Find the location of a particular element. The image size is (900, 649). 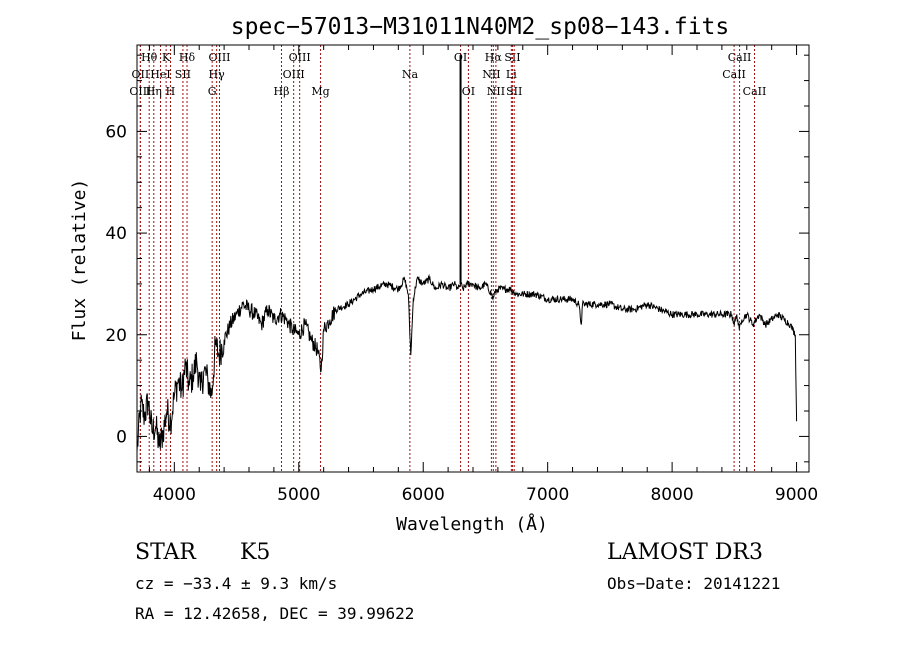

line-label-16: Na is located at coordinates (410, 74).